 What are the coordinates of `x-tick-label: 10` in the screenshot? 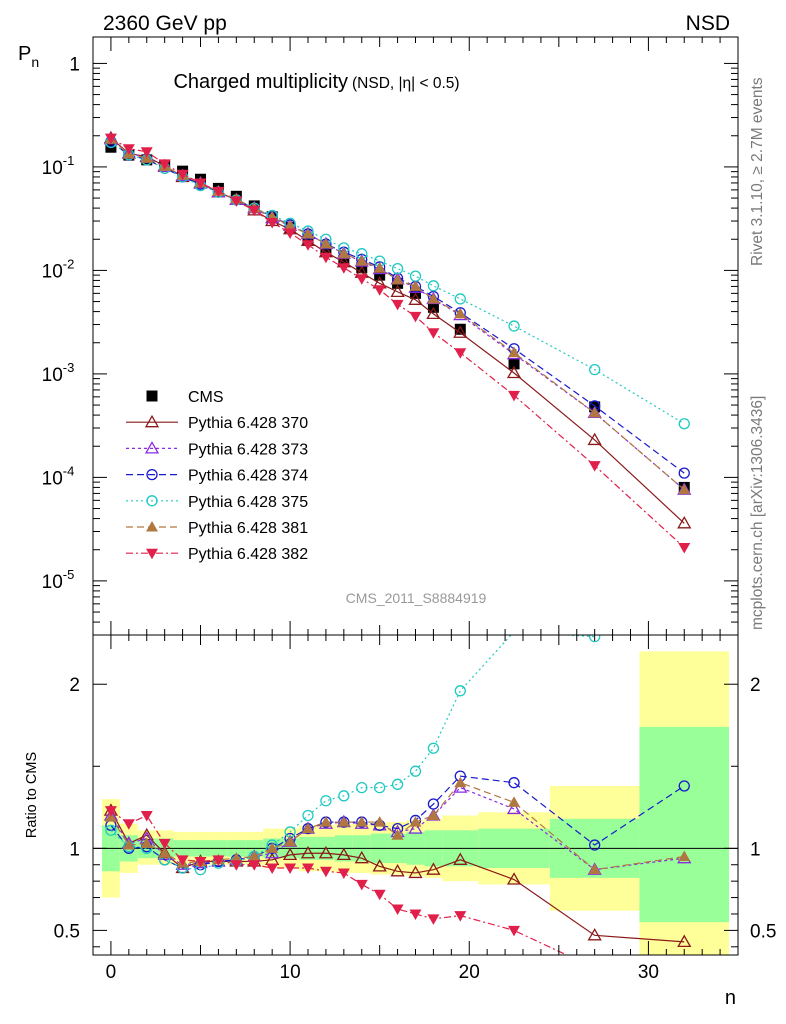 It's located at (290, 972).